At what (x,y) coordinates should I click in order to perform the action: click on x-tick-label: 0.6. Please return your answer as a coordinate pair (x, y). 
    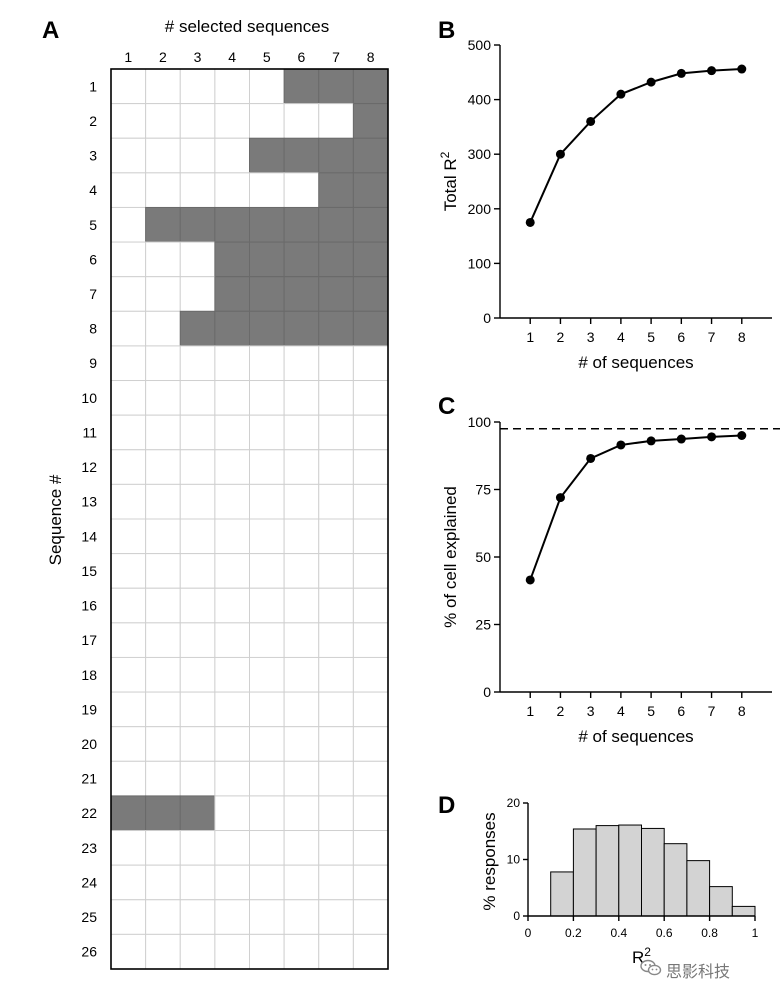
    Looking at the image, I should click on (664, 933).